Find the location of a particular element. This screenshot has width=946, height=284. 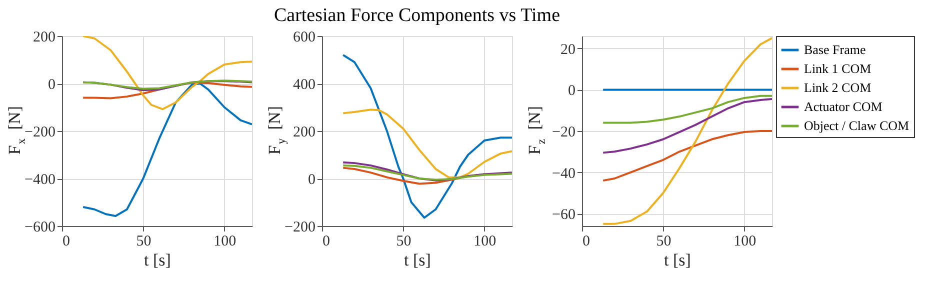

legend-label: Link 2 COM is located at coordinates (838, 87).